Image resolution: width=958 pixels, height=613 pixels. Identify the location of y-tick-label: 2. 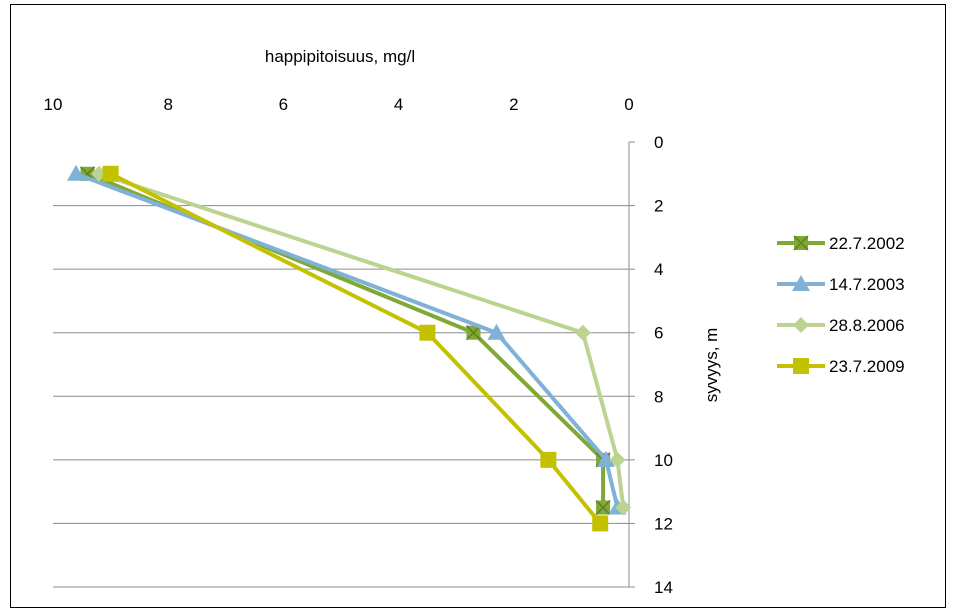
(658, 206).